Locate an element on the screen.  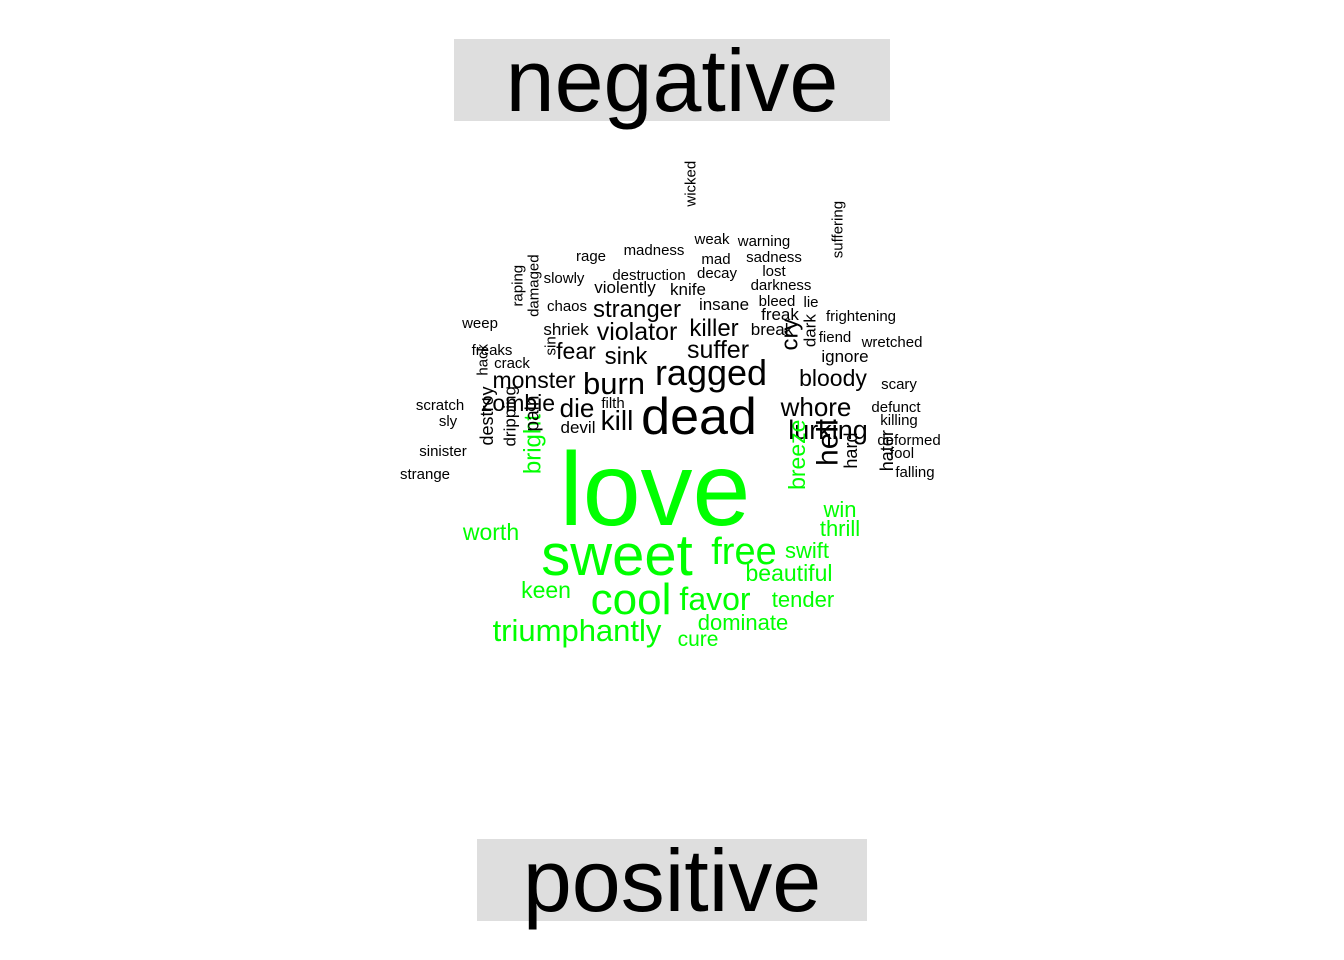
word-triumphantly: triumphantly is located at coordinates (577, 630).